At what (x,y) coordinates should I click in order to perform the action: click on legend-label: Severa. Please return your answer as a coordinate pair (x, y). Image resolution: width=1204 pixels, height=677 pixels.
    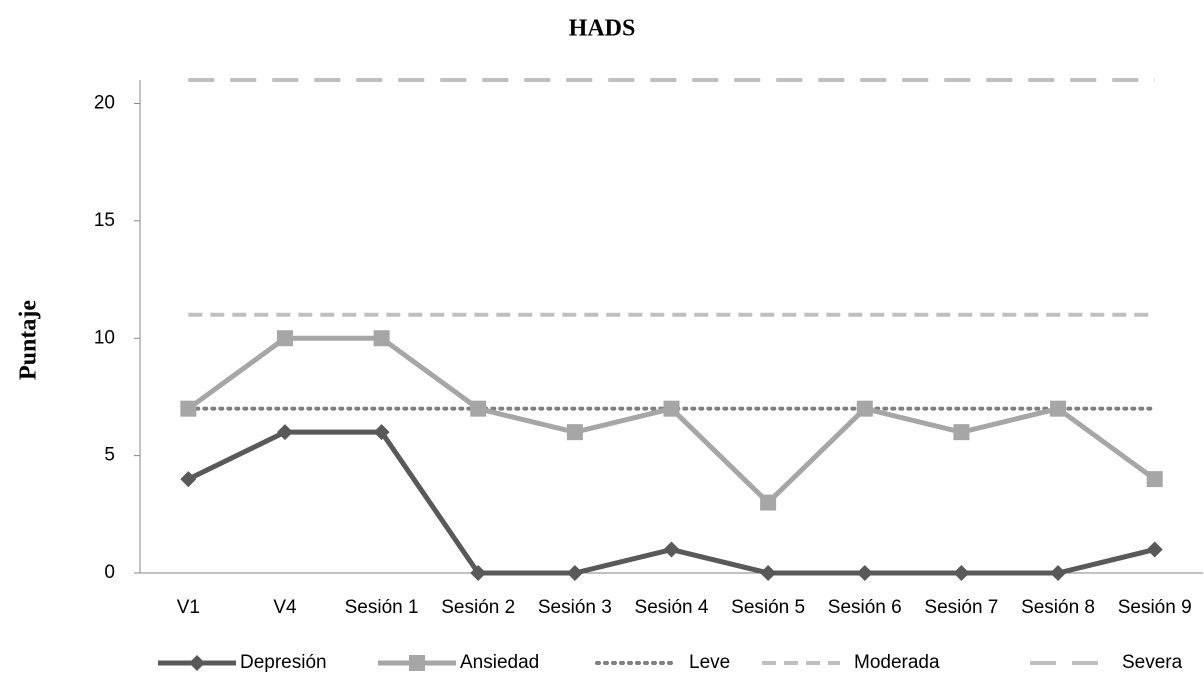
    Looking at the image, I should click on (1152, 662).